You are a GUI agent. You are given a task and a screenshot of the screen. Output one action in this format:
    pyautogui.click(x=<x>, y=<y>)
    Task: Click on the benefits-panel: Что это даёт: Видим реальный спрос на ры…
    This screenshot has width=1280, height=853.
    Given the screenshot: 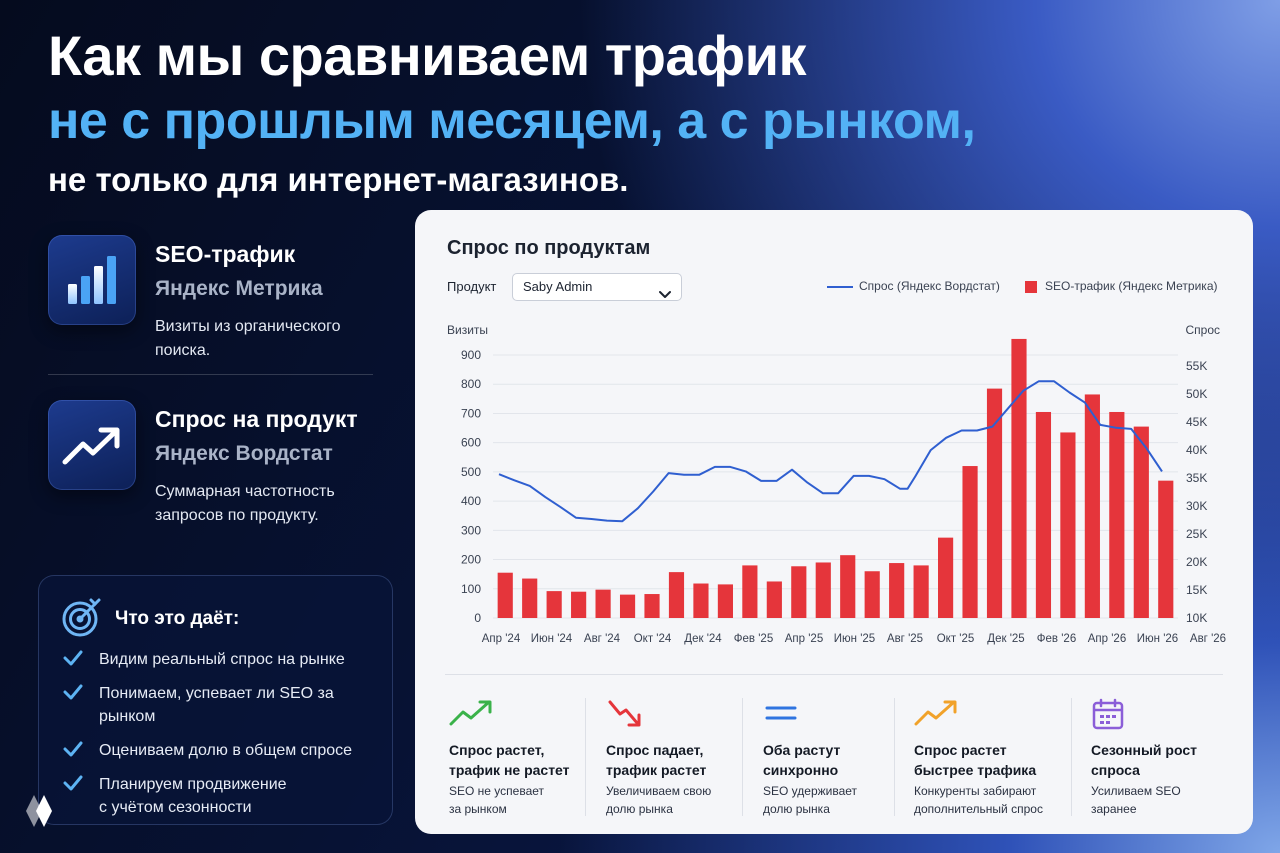 What is the action you would take?
    pyautogui.click(x=215, y=700)
    